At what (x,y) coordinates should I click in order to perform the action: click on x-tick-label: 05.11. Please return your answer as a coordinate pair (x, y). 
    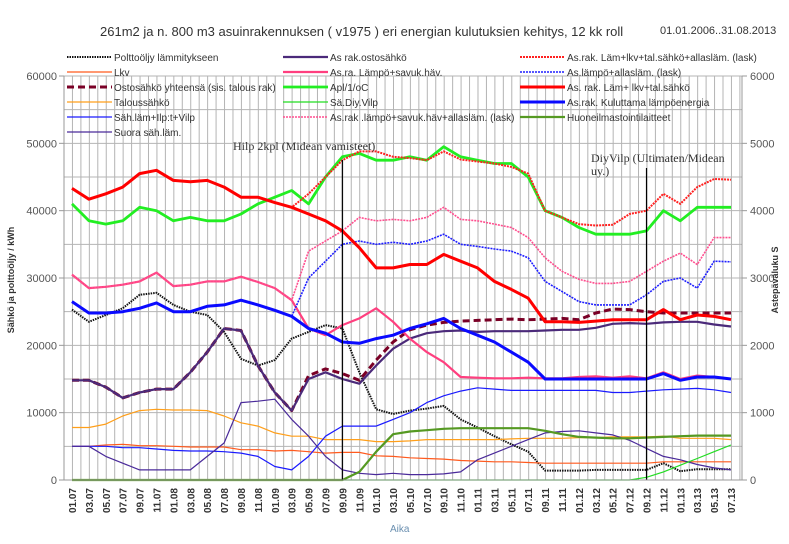
    Looking at the image, I should click on (512, 500).